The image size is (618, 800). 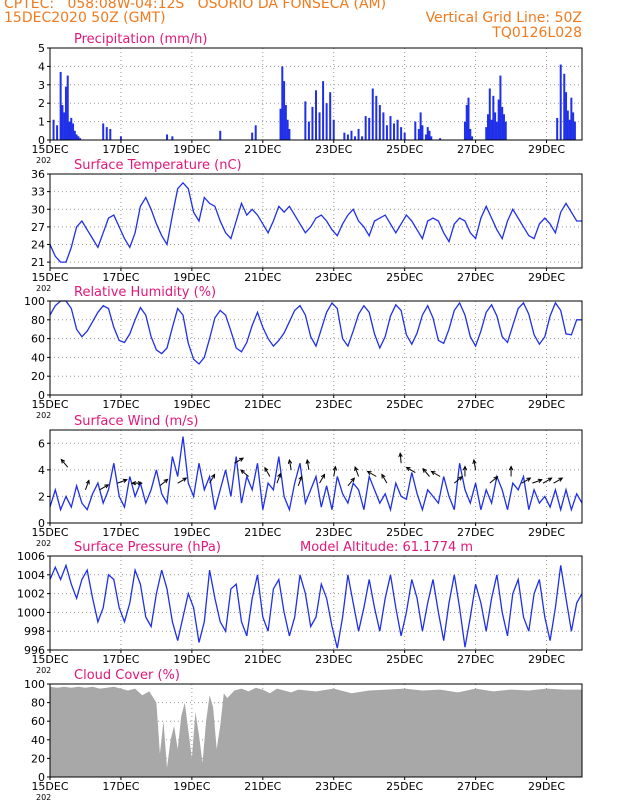 What do you see at coordinates (38, 174) in the screenshot?
I see `temp-ytick-label: 36` at bounding box center [38, 174].